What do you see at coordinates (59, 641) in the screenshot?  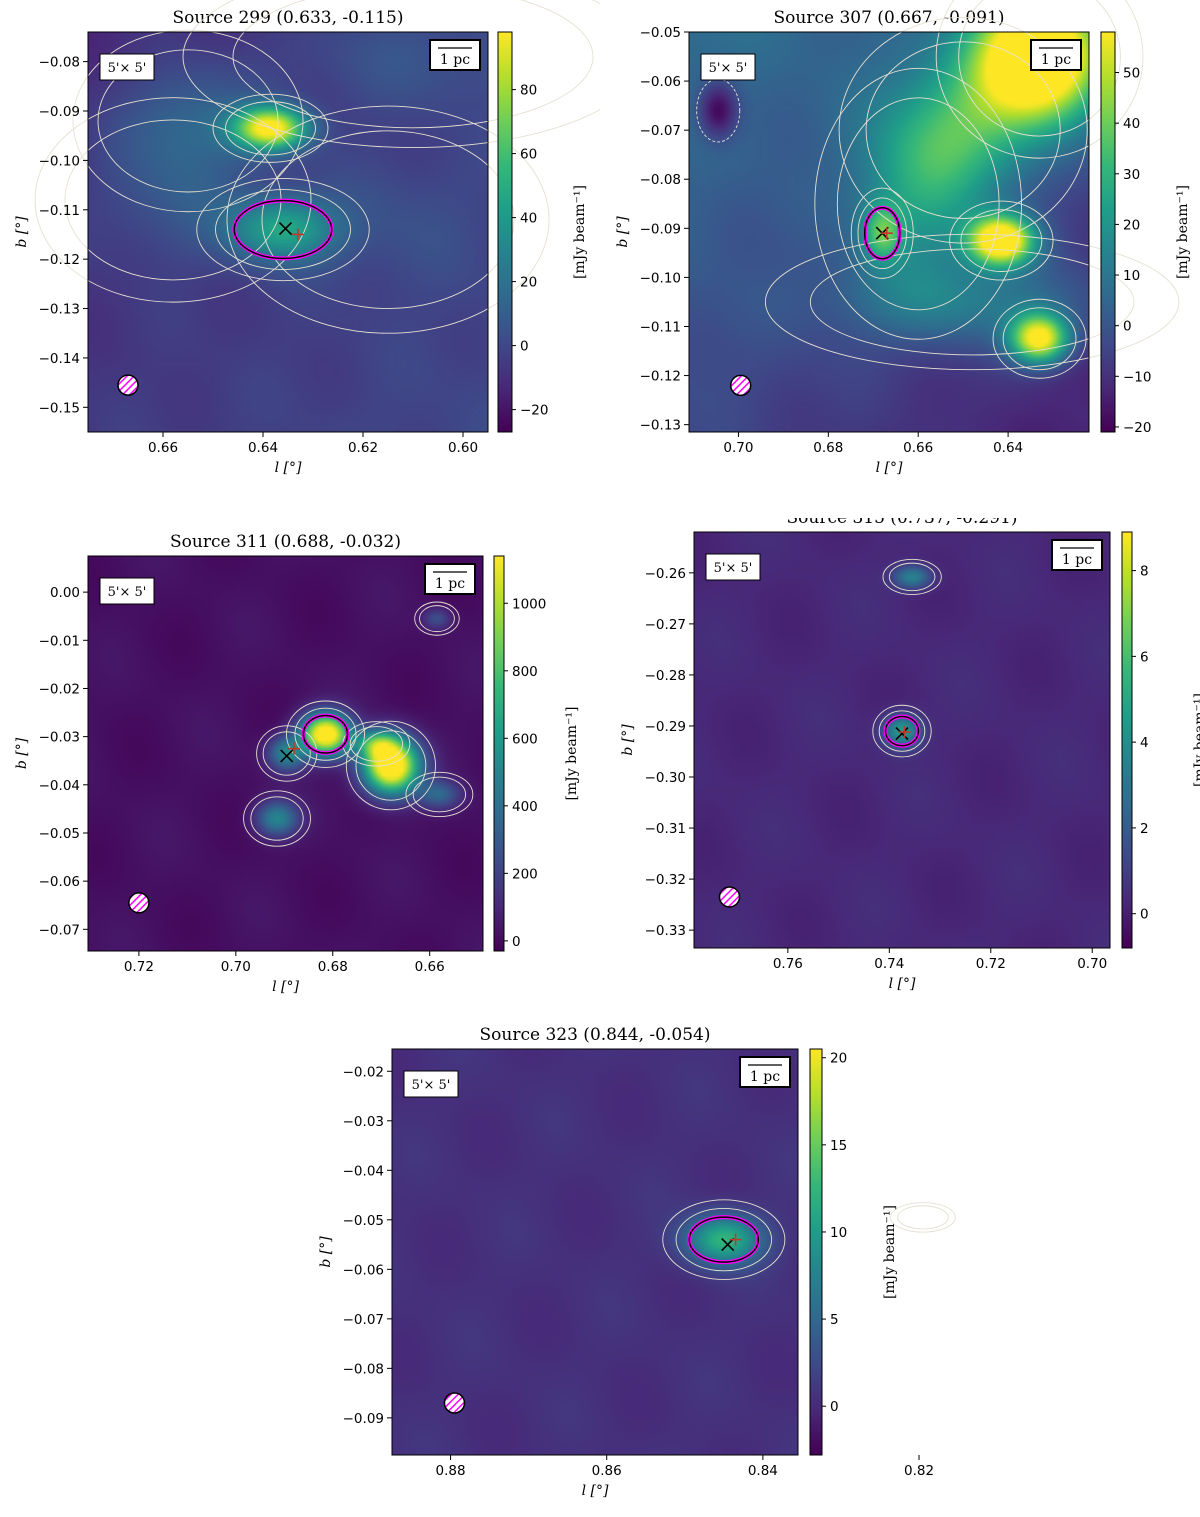 I see `y-tick-label: −0.01` at bounding box center [59, 641].